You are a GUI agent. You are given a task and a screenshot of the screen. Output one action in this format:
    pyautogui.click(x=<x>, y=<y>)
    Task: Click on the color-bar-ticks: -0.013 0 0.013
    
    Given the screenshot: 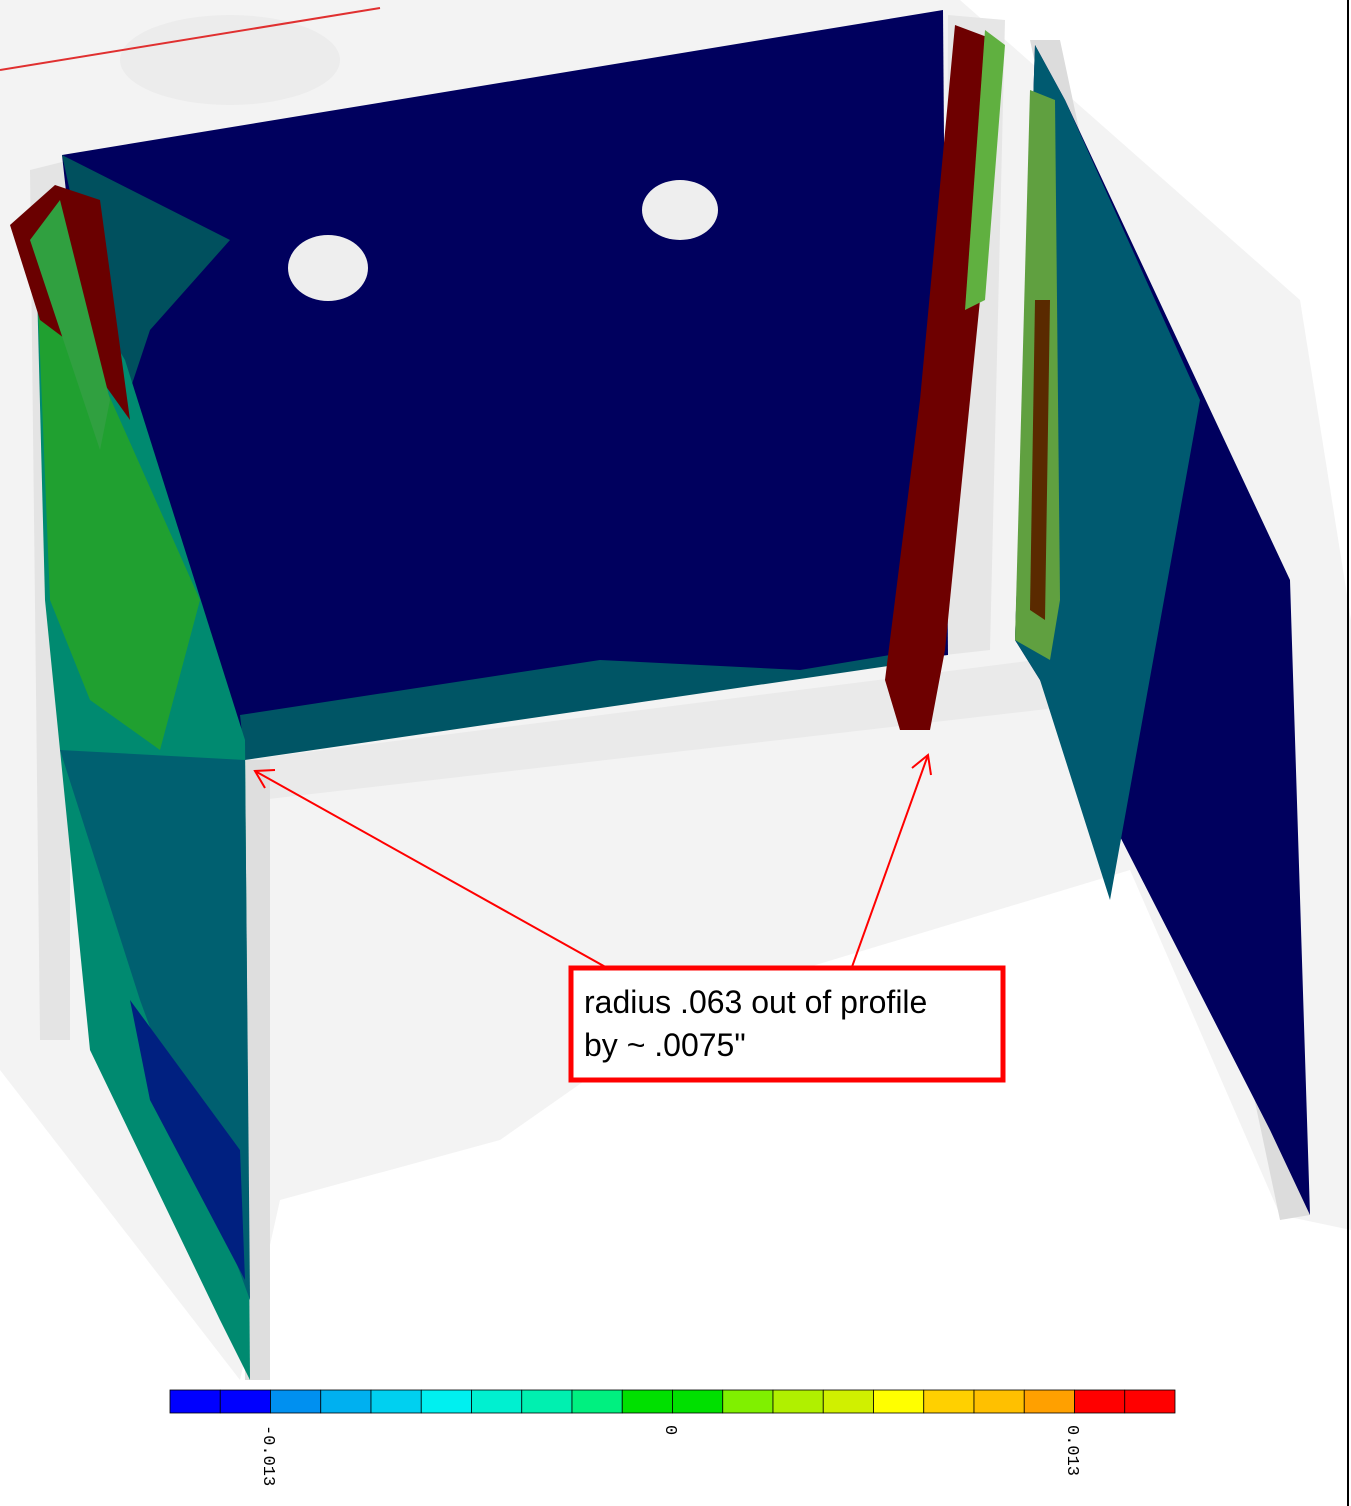 What is the action you would take?
    pyautogui.click(x=669, y=1455)
    